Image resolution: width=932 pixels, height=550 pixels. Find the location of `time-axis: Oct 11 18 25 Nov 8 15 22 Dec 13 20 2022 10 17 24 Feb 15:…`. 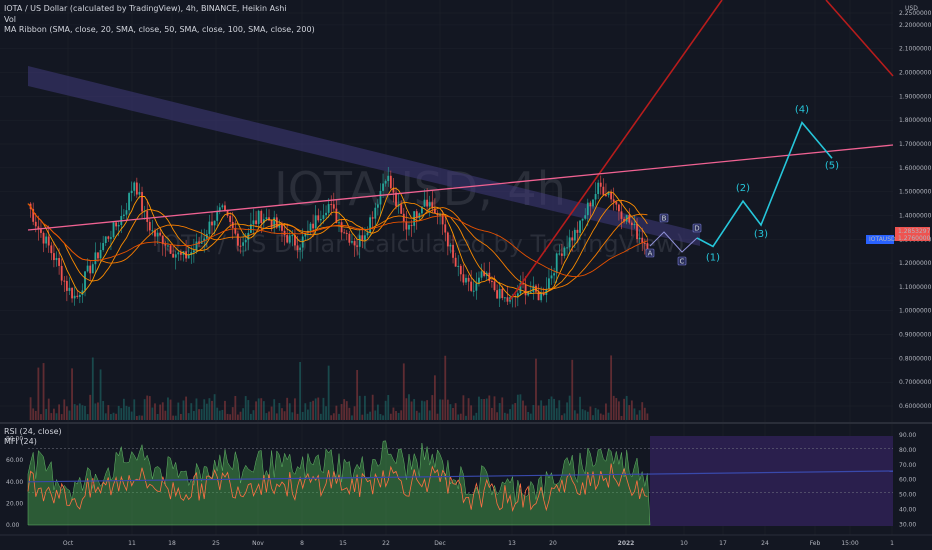

time-axis: Oct 11 18 25 Nov 8 15 22 Dec 13 20 2022 10 17 24 Feb 15:… is located at coordinates (478, 543).